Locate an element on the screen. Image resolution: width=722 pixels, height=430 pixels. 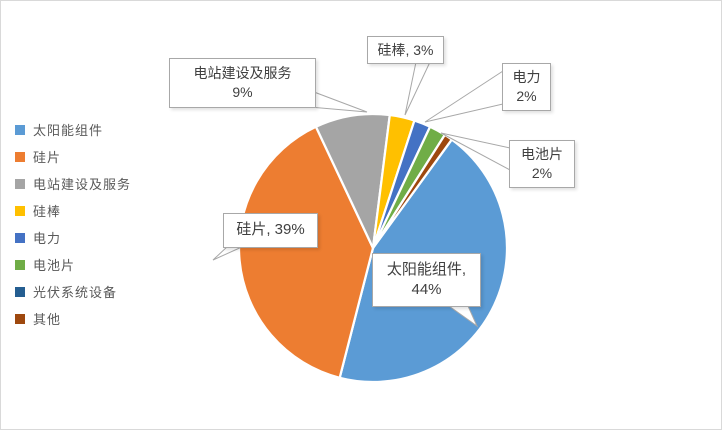
data-label-solar-module: 太阳能组件, 44% is located at coordinates (426, 280).